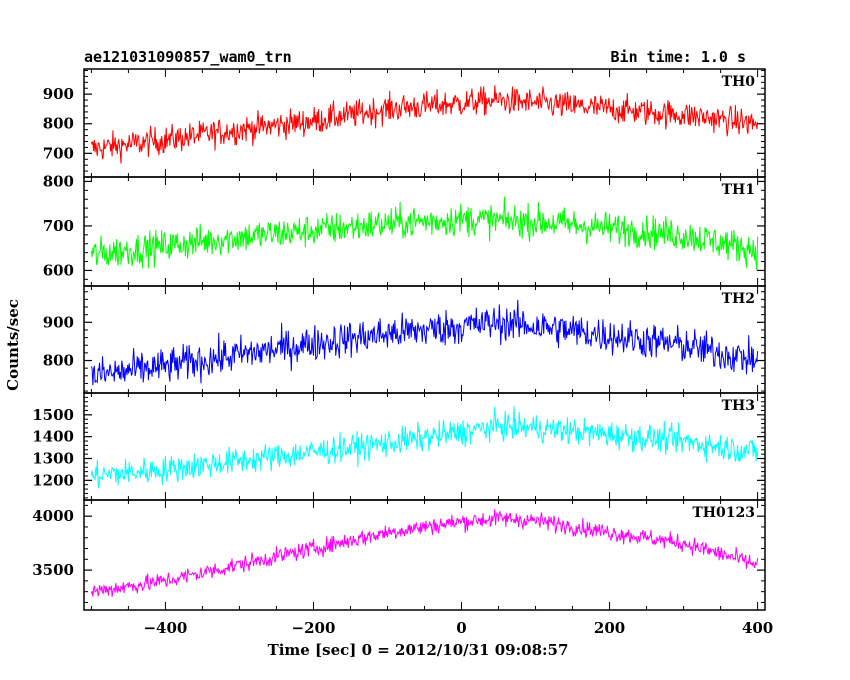 The image size is (850, 680). I want to click on panel-th1: 600 700 800 TH1, so click(404, 229).